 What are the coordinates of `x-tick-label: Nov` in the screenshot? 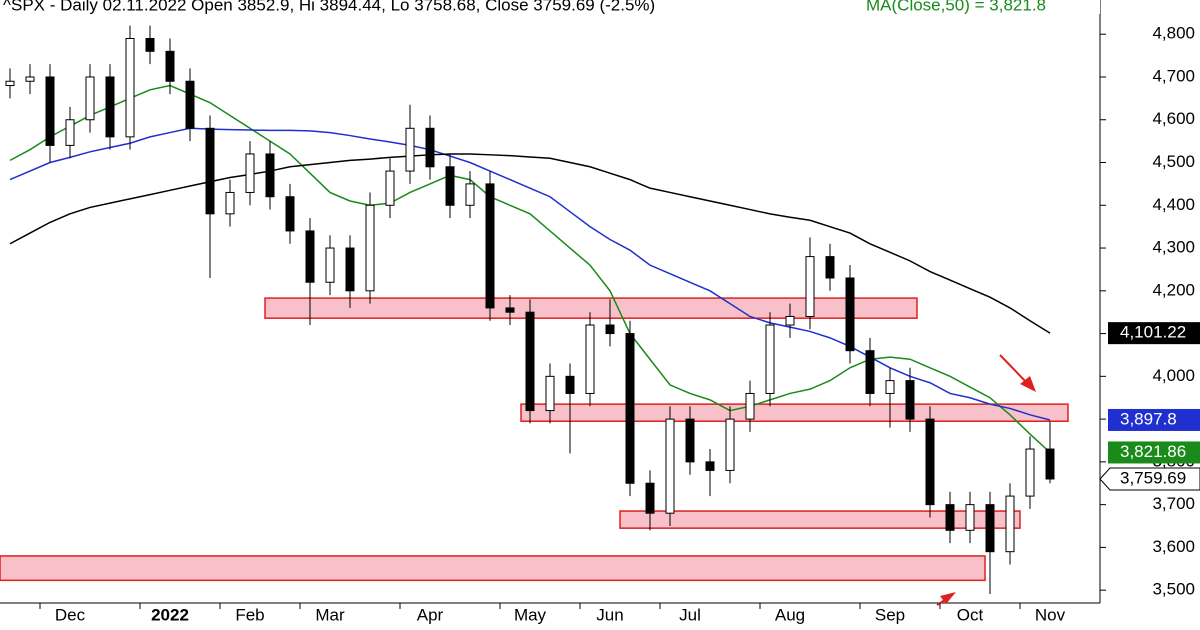 It's located at (1050, 614).